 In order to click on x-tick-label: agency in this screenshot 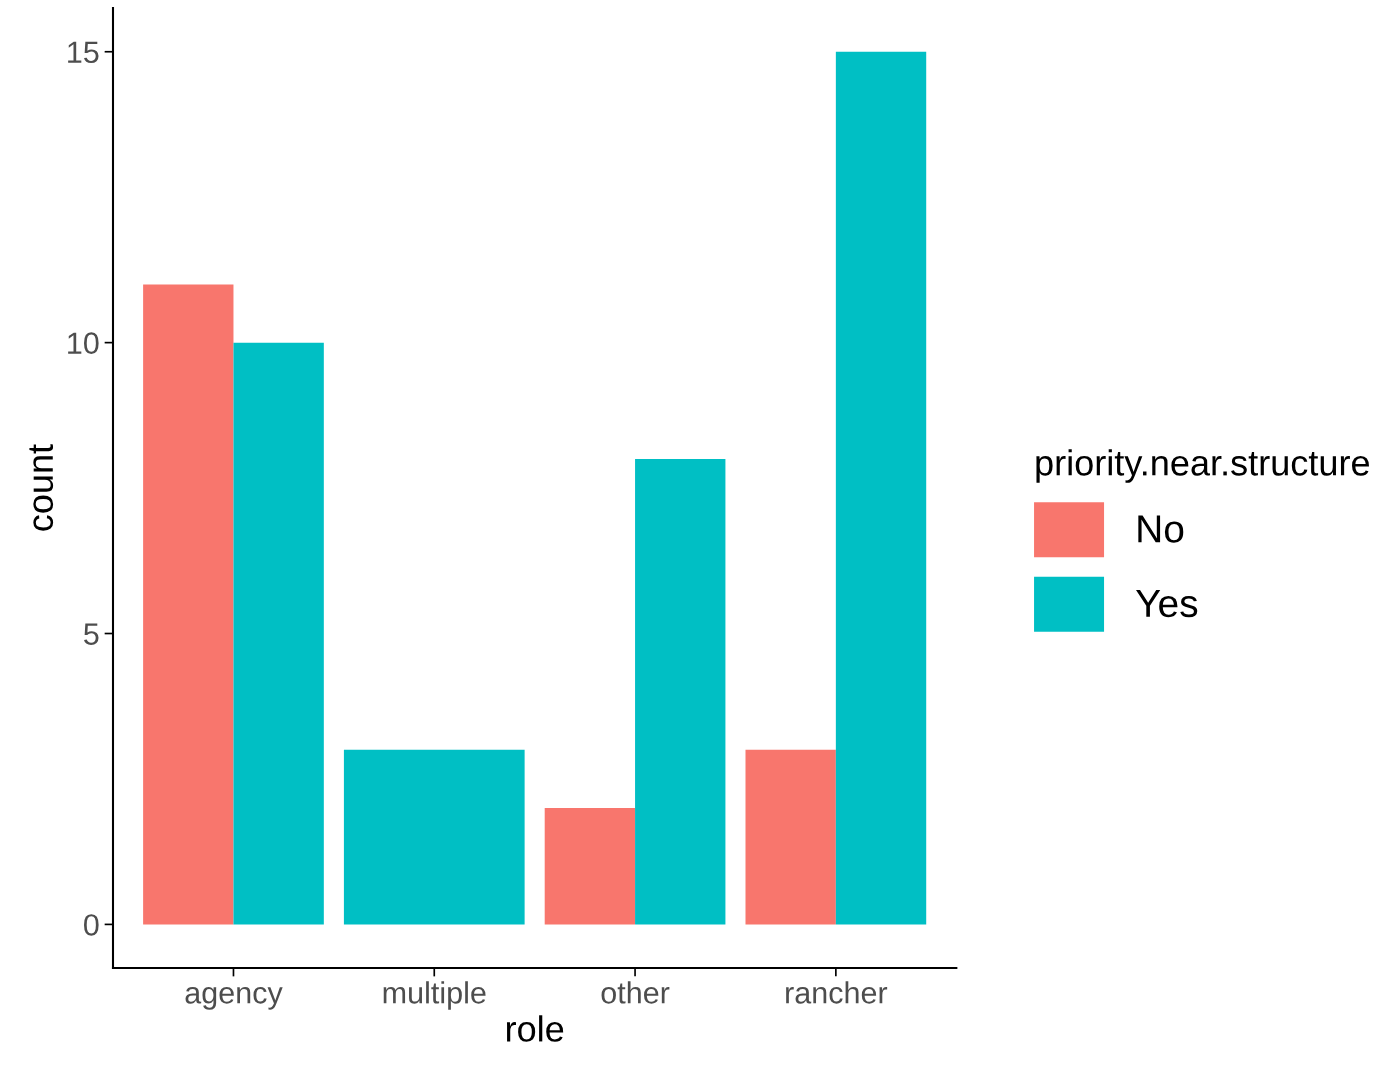, I will do `click(234, 998)`.